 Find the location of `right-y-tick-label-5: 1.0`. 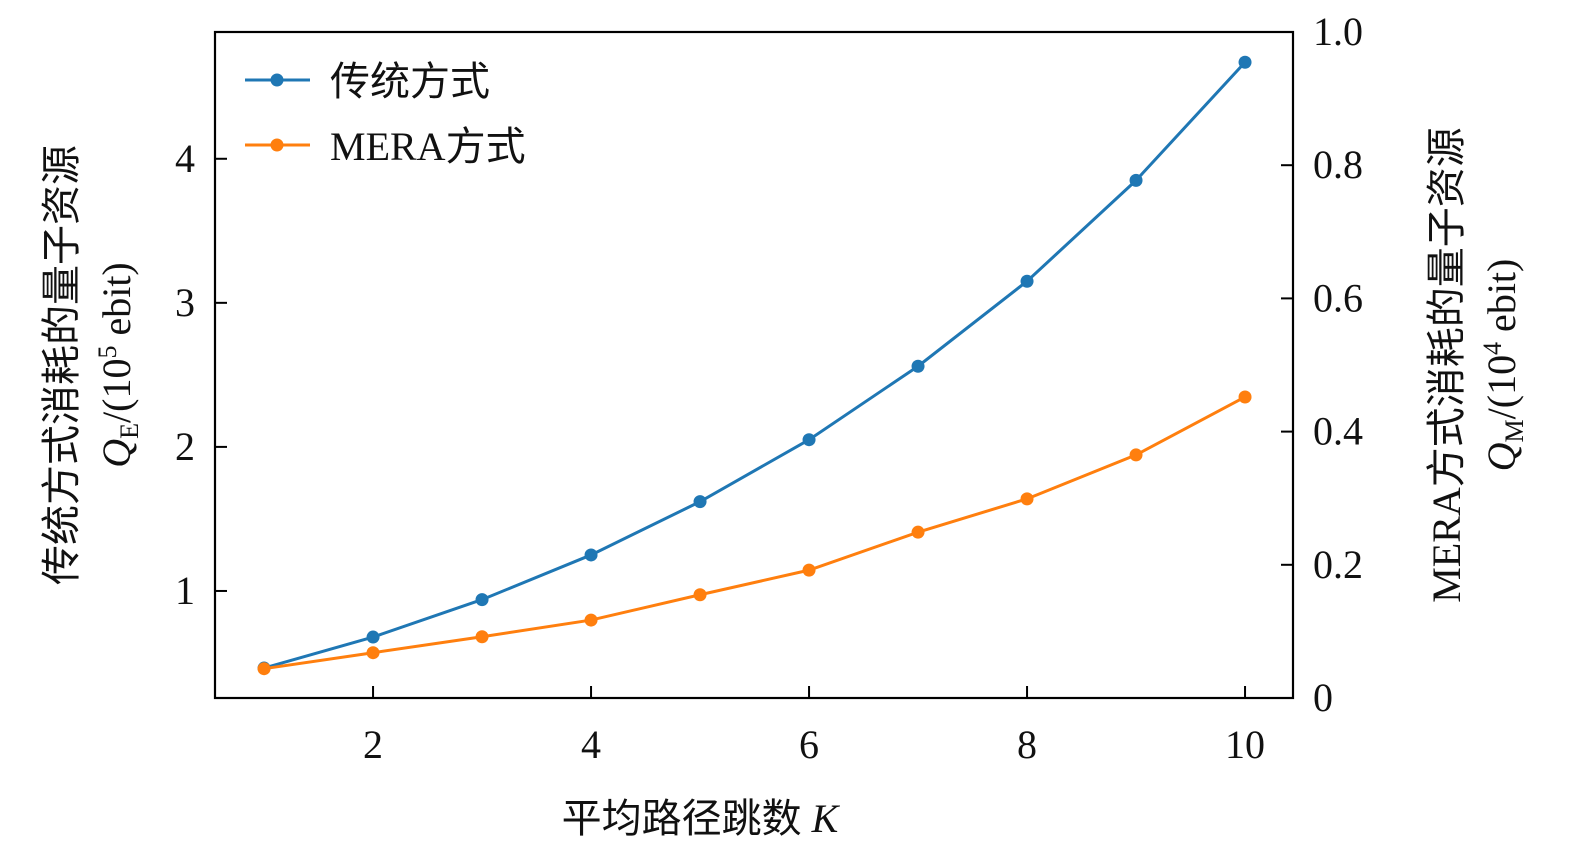

right-y-tick-label-5: 1.0 is located at coordinates (1338, 31).